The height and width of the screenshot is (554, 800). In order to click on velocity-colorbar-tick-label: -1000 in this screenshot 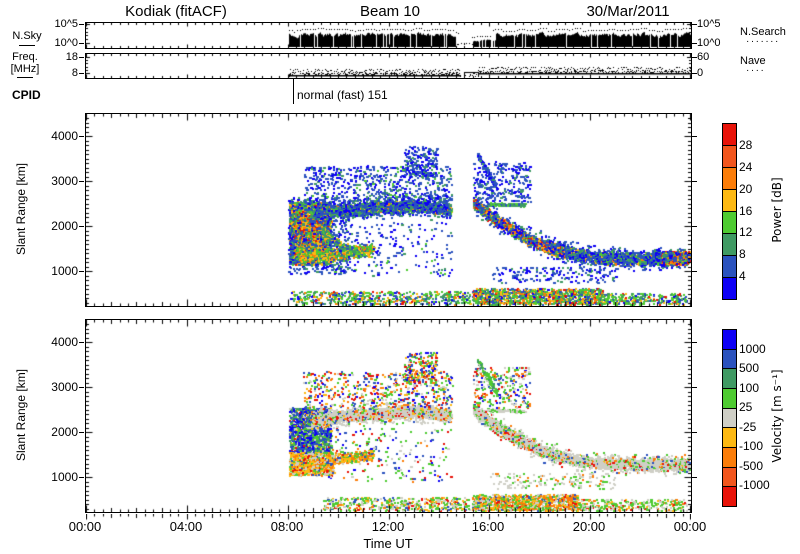, I will do `click(754, 485)`.